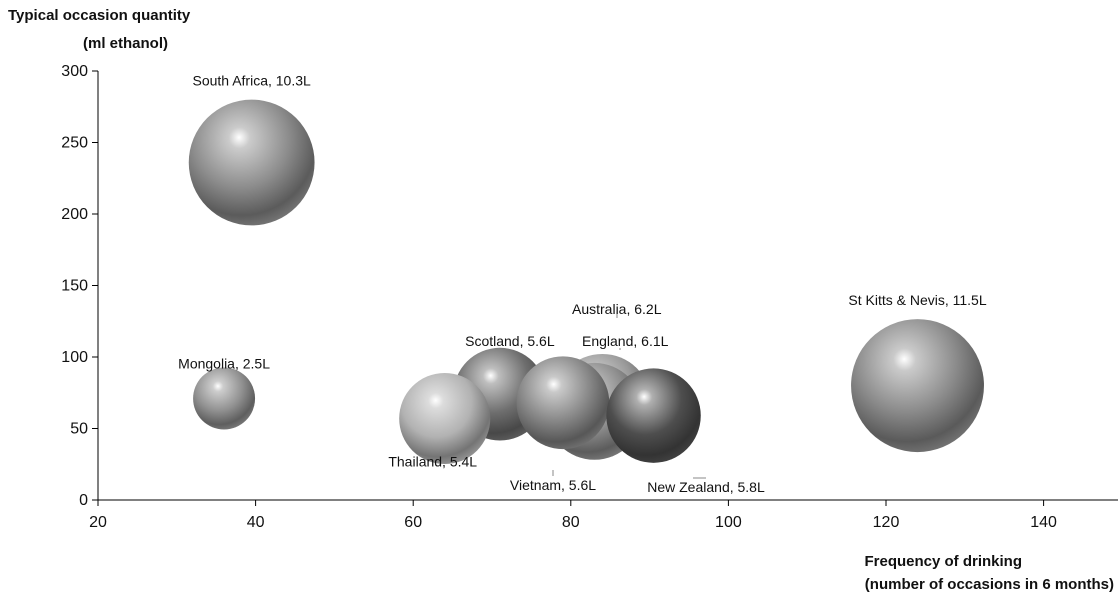 The image size is (1120, 598). Describe the element at coordinates (553, 485) in the screenshot. I see `bubble-label: Vietnam, 5.6L` at that location.